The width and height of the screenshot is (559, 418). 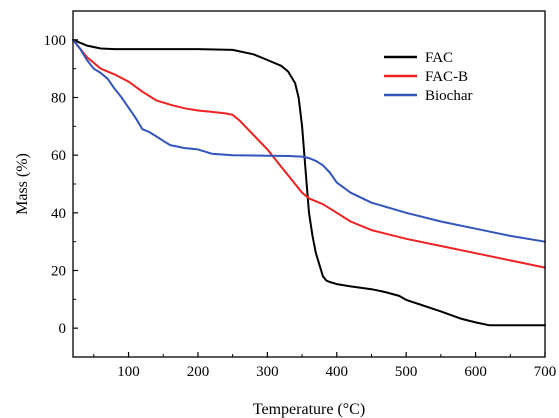 I want to click on y-tick-label: 20, so click(x=58, y=272).